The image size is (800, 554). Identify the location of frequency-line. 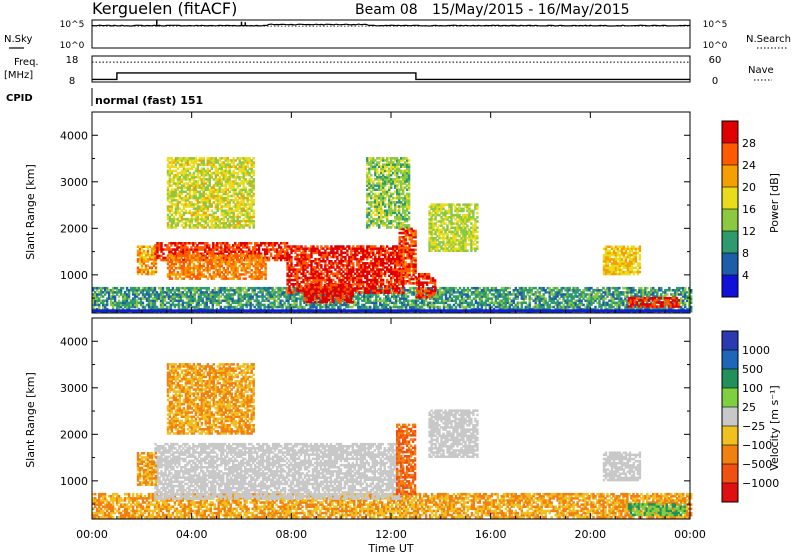
(391, 76).